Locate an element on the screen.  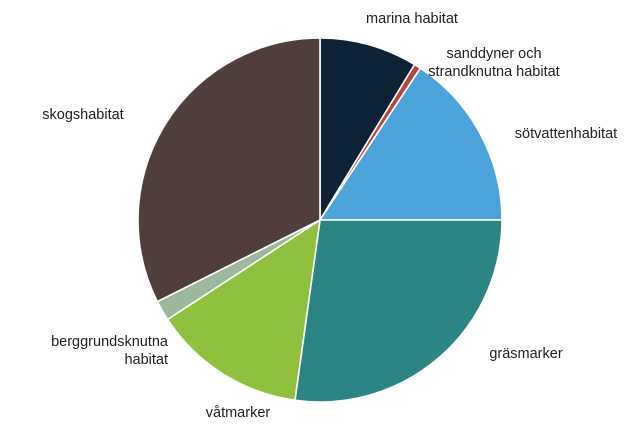
pie-label-line: berggrundsknutna is located at coordinates (110, 342).